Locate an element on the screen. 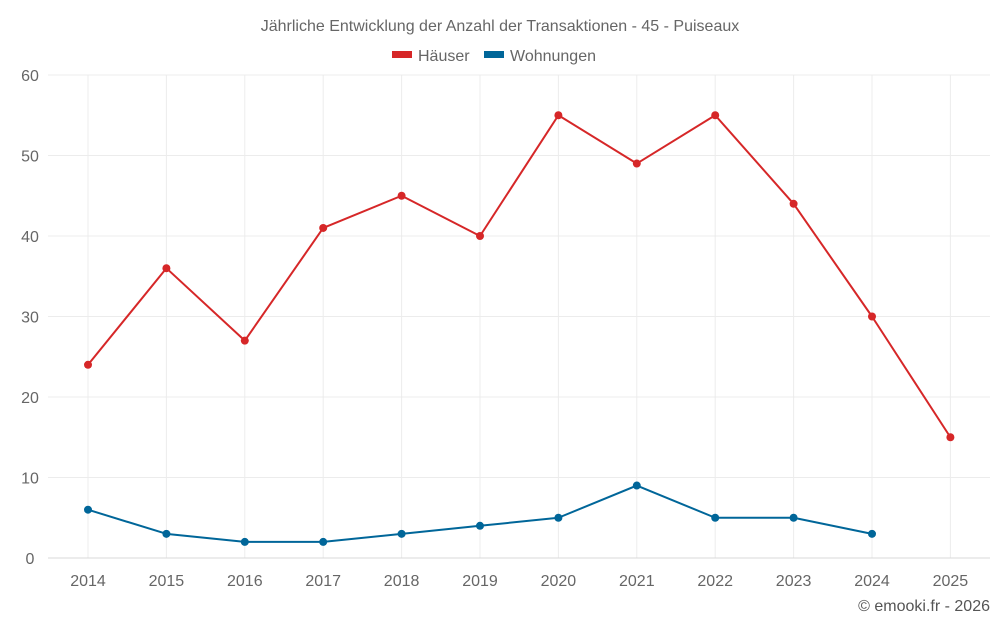  data-point-wohnungen-2019 is located at coordinates (480, 525).